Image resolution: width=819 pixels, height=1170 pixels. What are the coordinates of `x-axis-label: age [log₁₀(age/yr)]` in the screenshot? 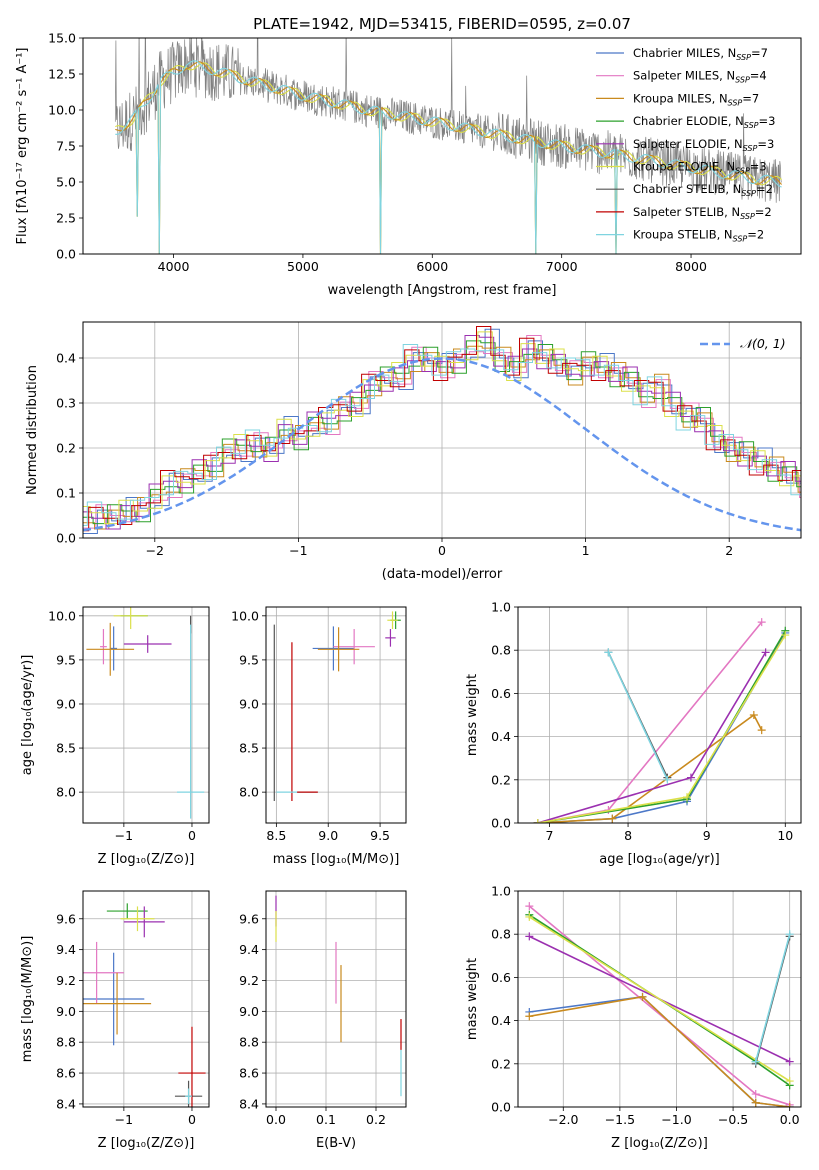 It's located at (659, 859).